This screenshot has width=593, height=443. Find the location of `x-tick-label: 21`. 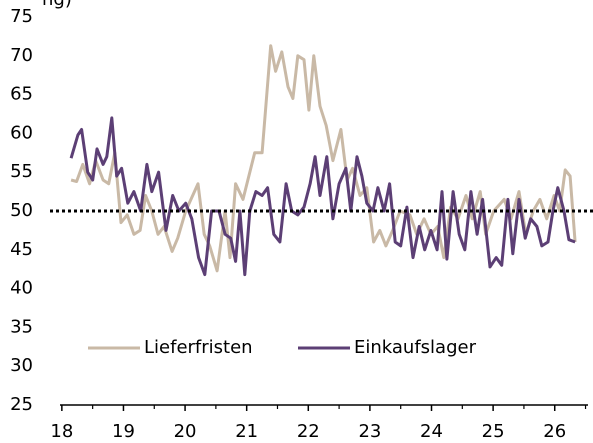

x-tick-label: 21 is located at coordinates (246, 431).